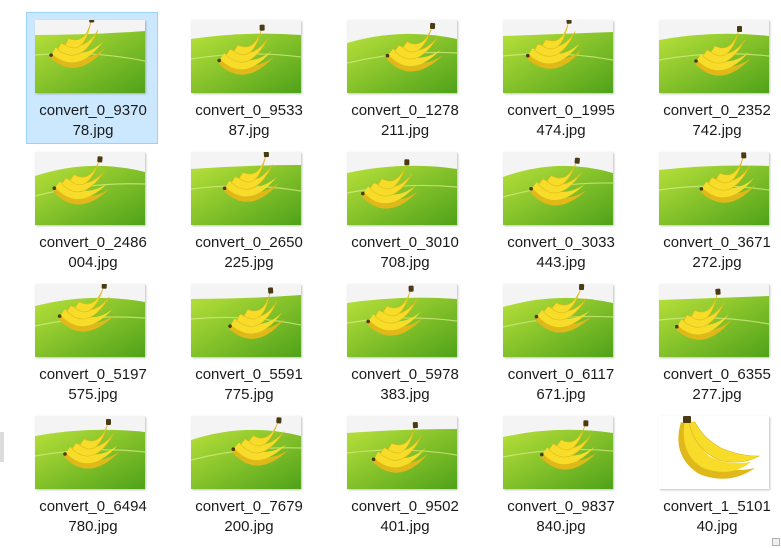 The width and height of the screenshot is (781, 548). Describe the element at coordinates (93, 516) in the screenshot. I see `file-name-label: convert_0_6494 780.jpg` at that location.